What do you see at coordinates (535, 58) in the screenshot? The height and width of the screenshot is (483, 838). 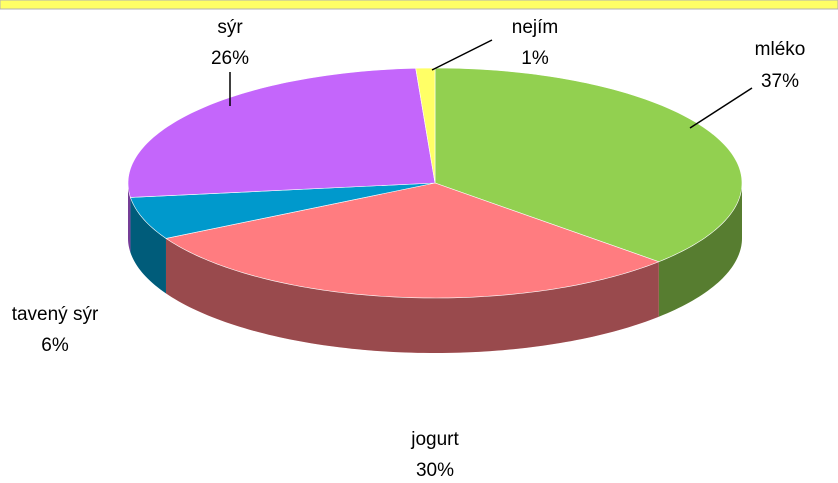 I see `value-label: 1%` at bounding box center [535, 58].